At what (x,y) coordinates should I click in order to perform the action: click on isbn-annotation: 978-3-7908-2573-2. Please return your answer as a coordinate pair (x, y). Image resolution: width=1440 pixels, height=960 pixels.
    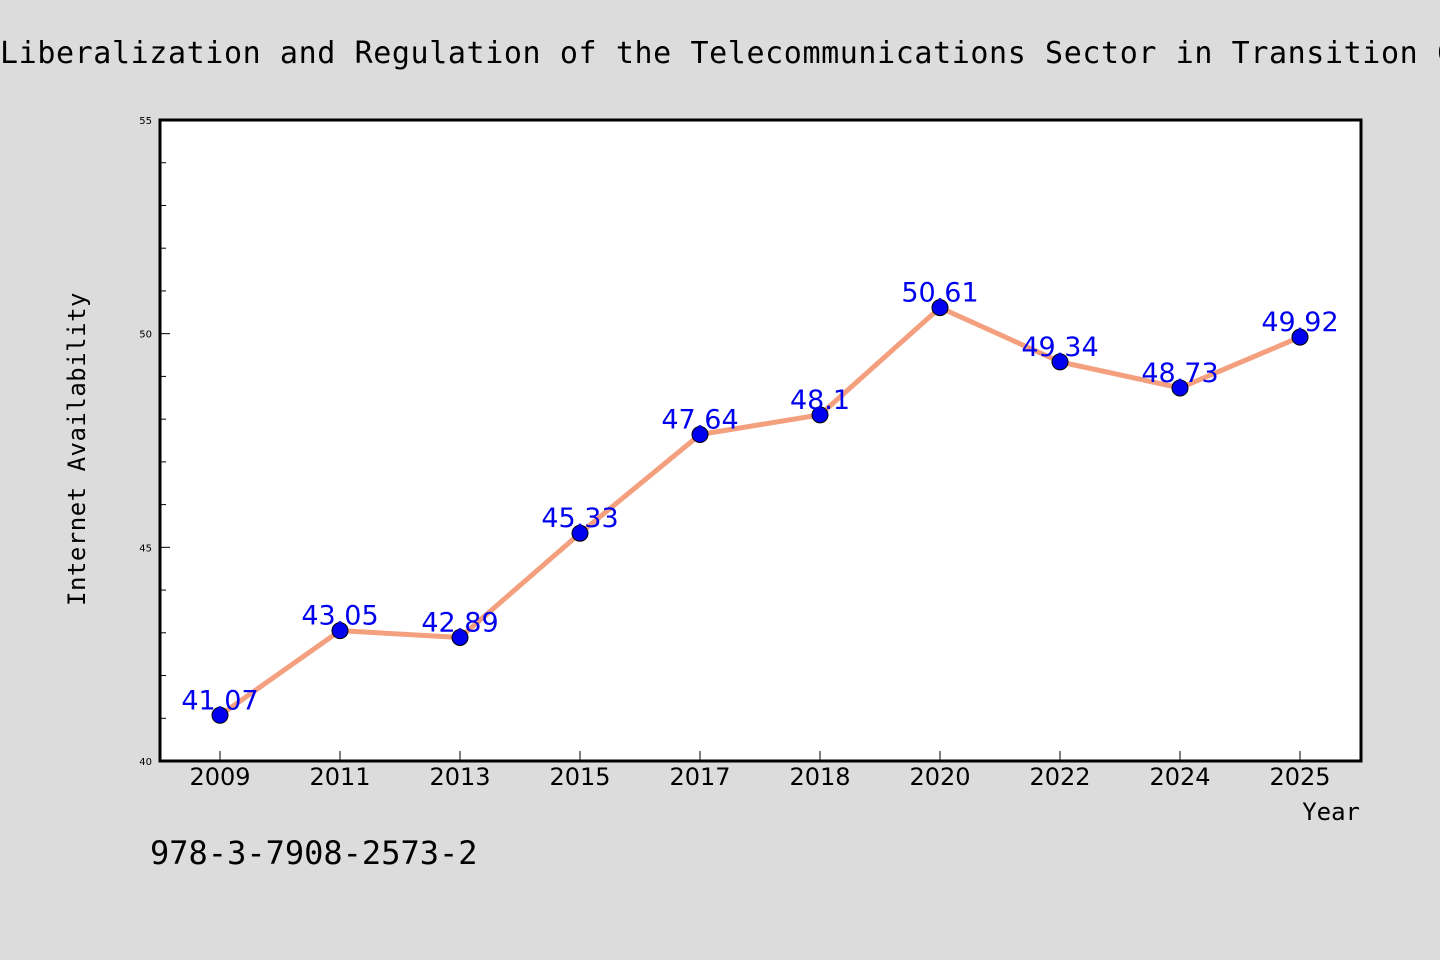
    Looking at the image, I should click on (314, 853).